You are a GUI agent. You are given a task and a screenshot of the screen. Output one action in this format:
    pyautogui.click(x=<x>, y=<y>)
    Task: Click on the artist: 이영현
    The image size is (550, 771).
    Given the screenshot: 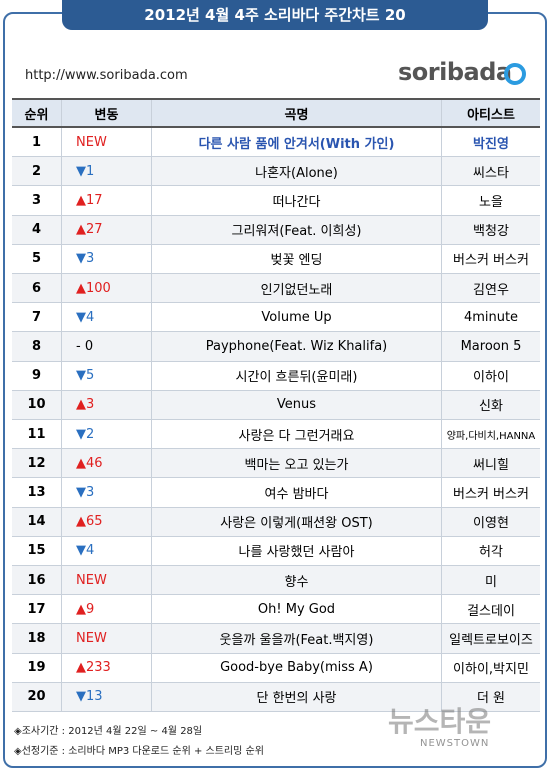 What is the action you would take?
    pyautogui.click(x=491, y=524)
    